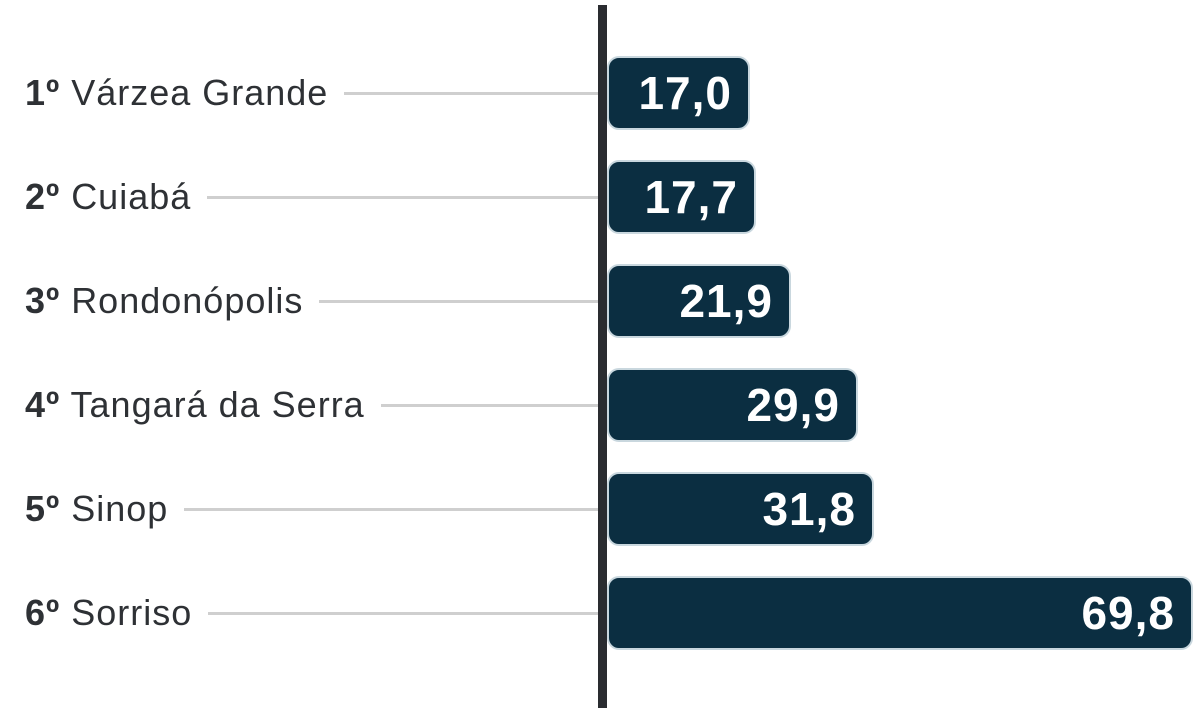 This screenshot has width=1200, height=708. I want to click on chart-row: 4º Tangará da Serra 29,9, so click(600, 405).